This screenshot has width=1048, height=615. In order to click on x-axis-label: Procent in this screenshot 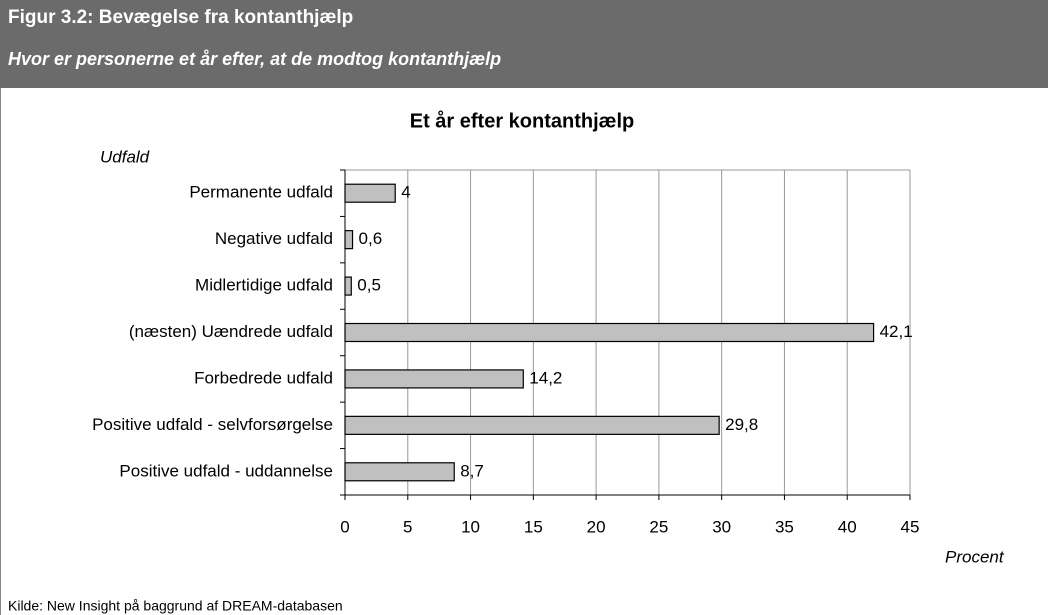, I will do `click(975, 556)`.